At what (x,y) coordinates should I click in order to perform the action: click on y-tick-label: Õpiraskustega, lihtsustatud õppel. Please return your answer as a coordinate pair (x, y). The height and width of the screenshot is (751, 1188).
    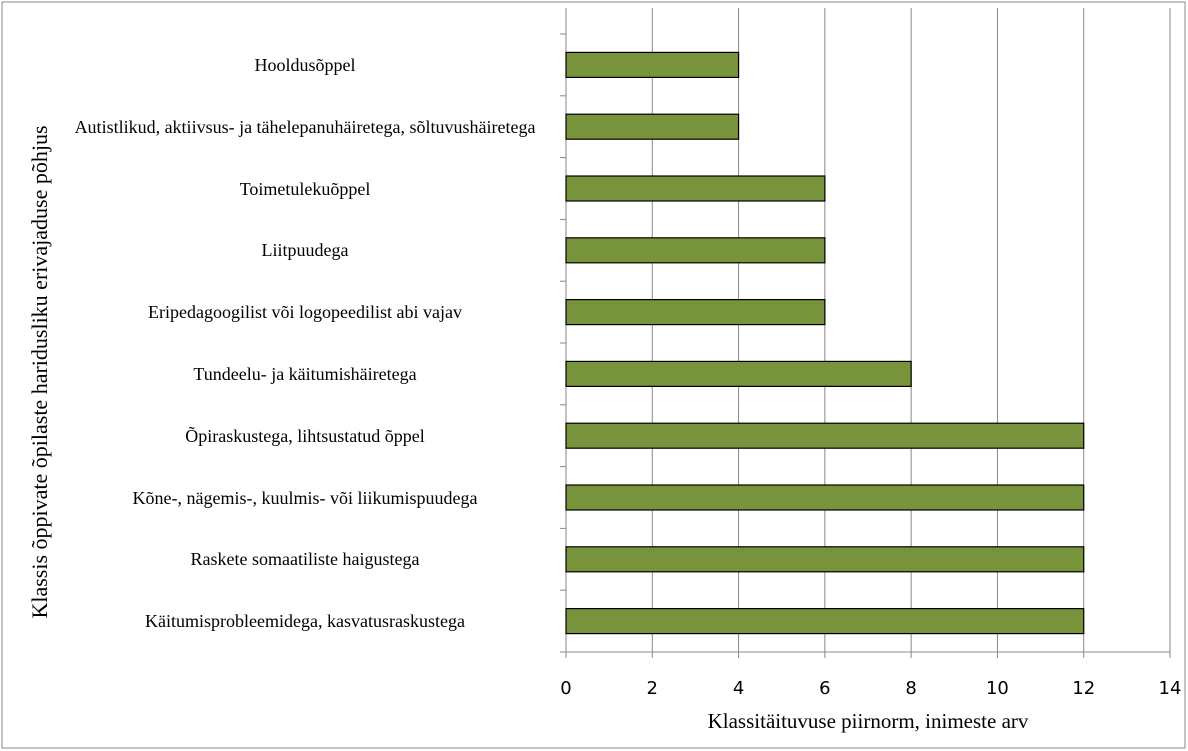
    Looking at the image, I should click on (305, 435).